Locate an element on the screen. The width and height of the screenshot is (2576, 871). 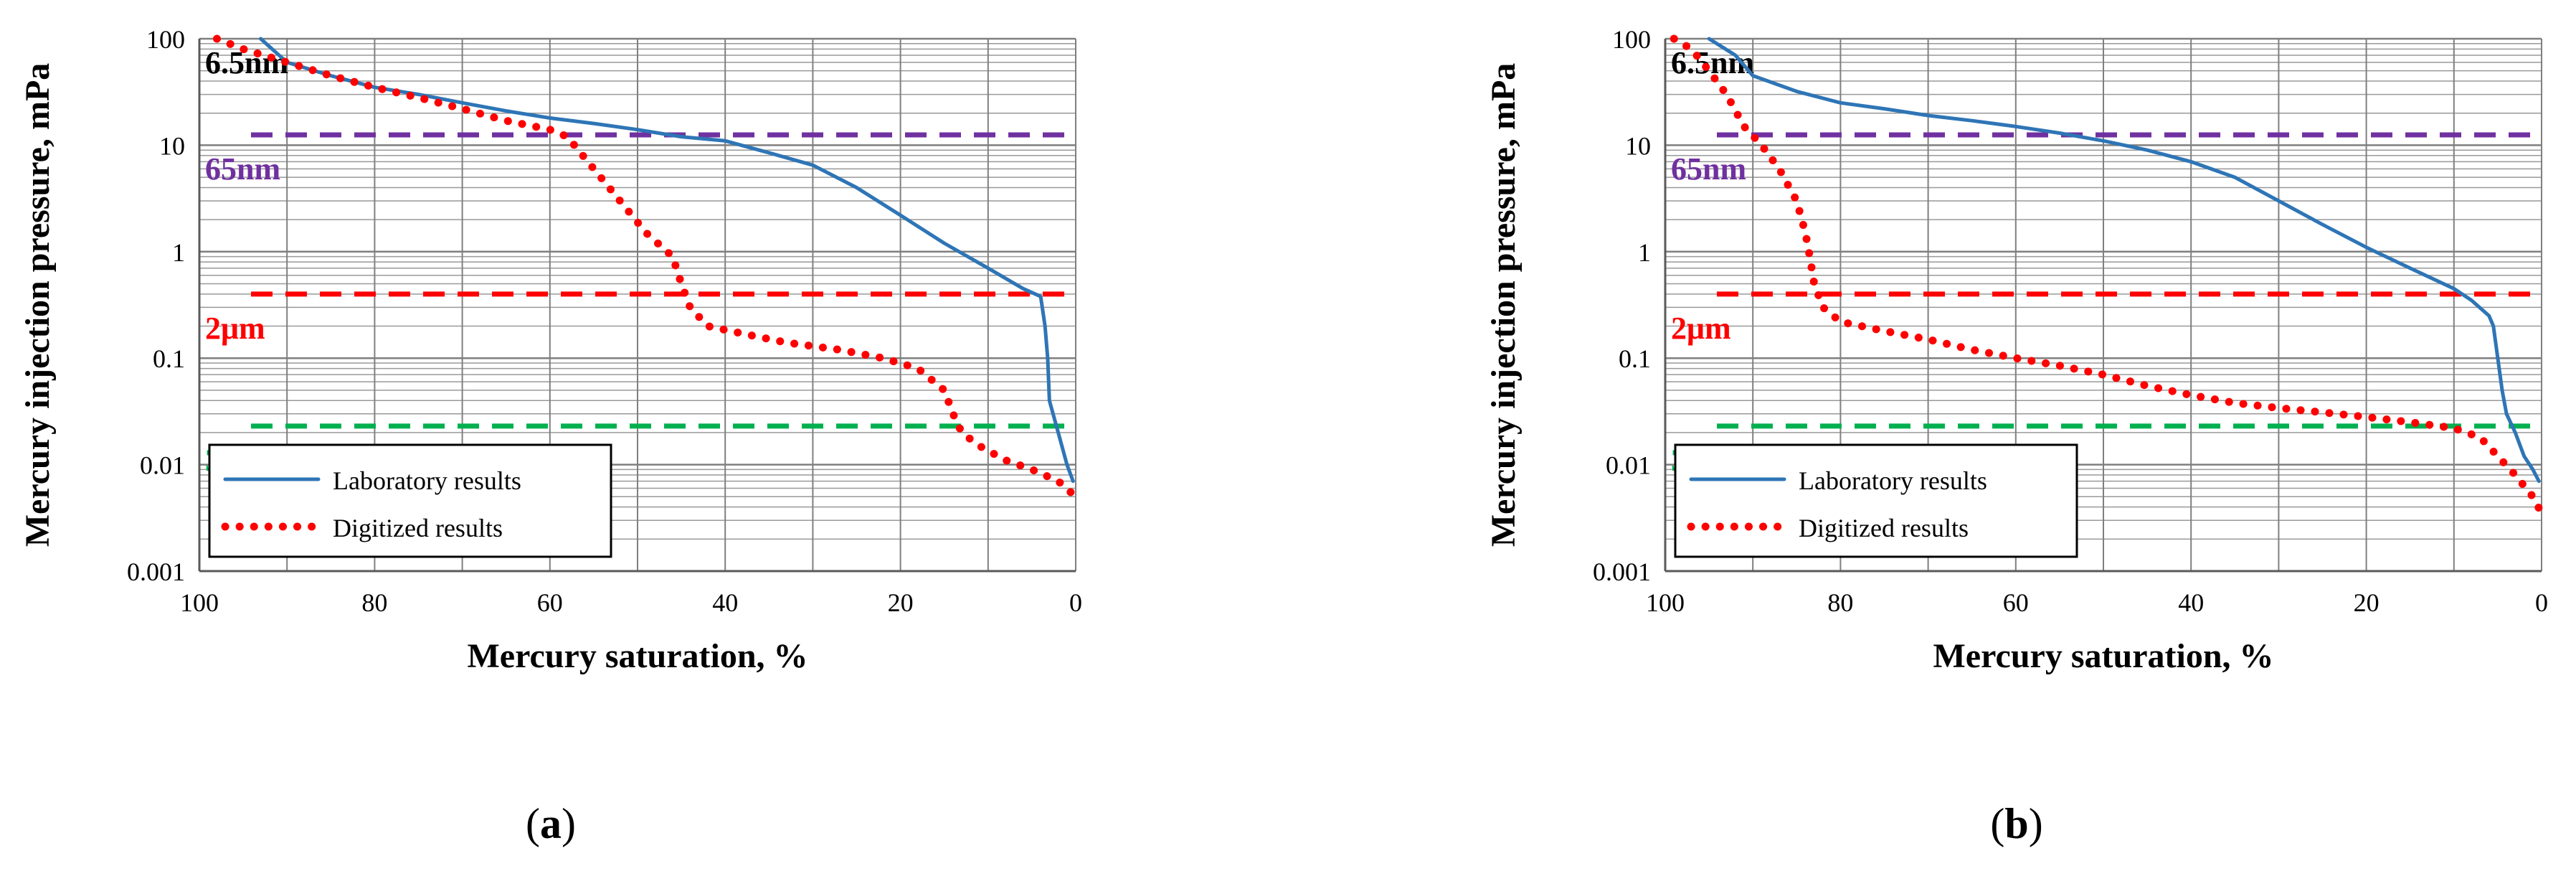
panel-caption-letter: b is located at coordinates (2016, 823).